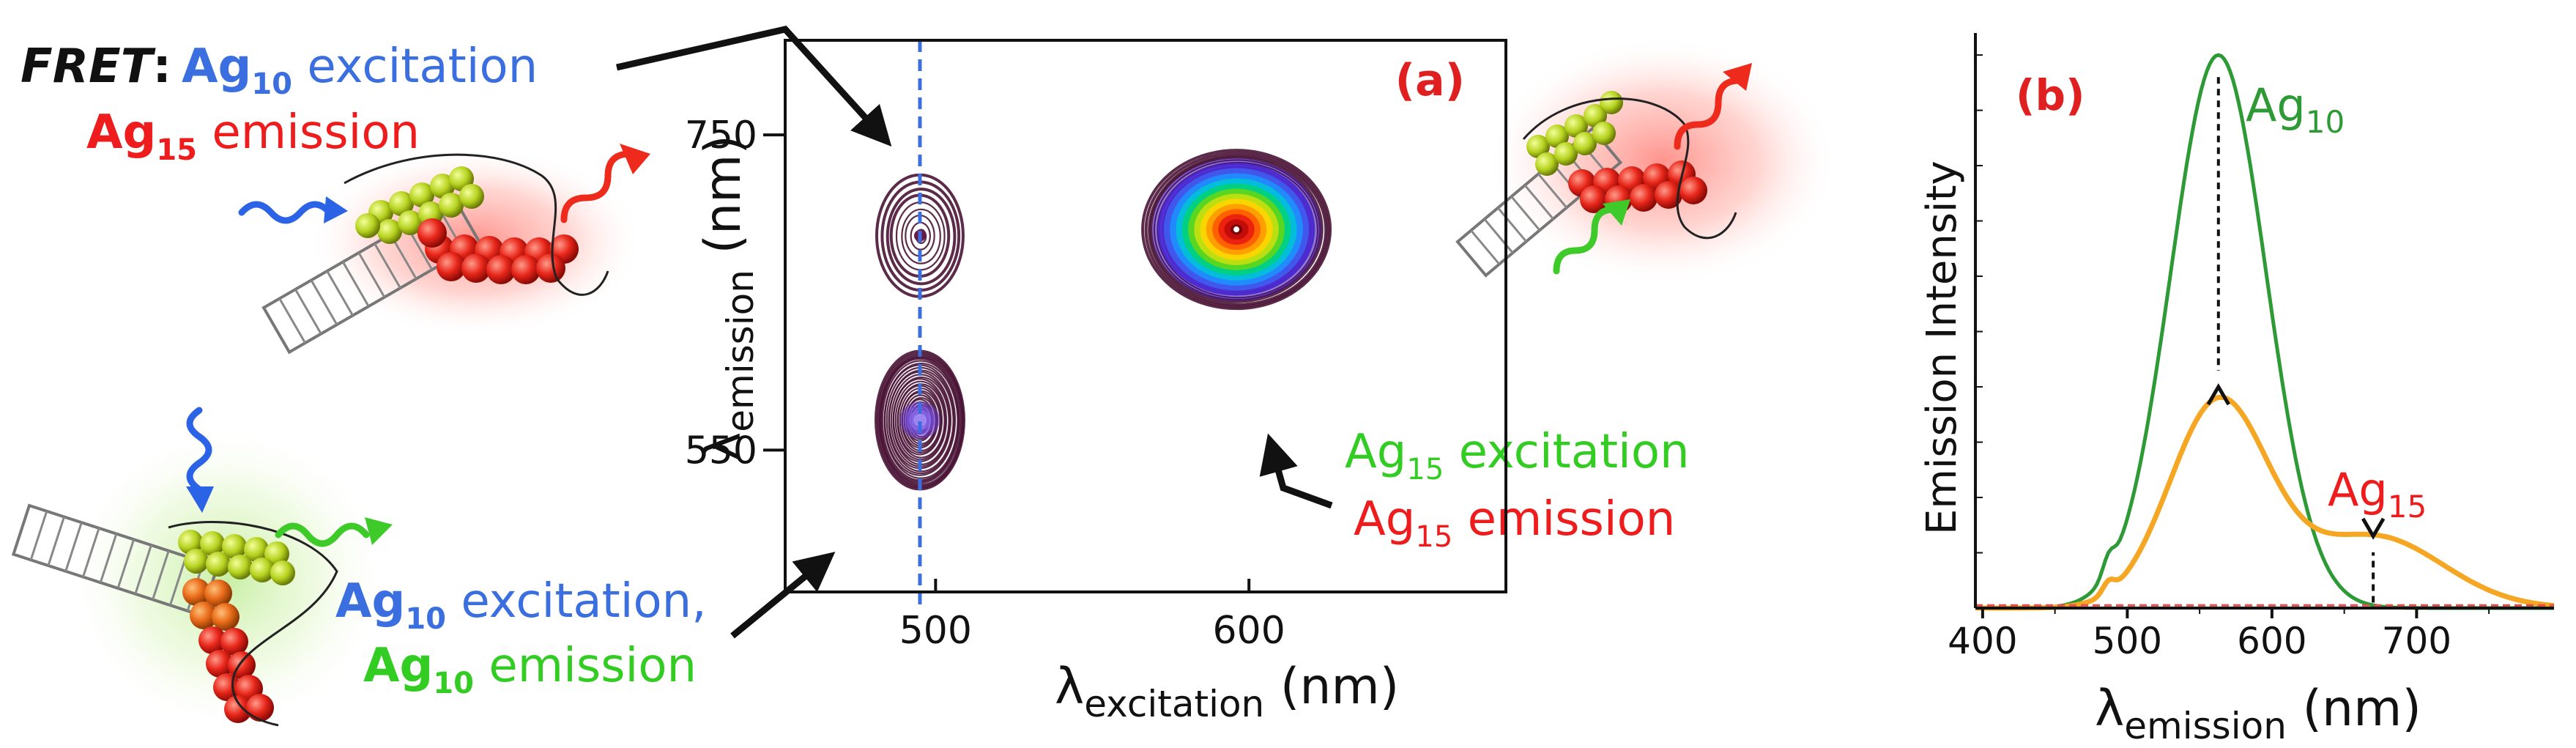 Image resolution: width=2576 pixels, height=748 pixels. I want to click on ag10-pair-text-2: emission, so click(585, 666).